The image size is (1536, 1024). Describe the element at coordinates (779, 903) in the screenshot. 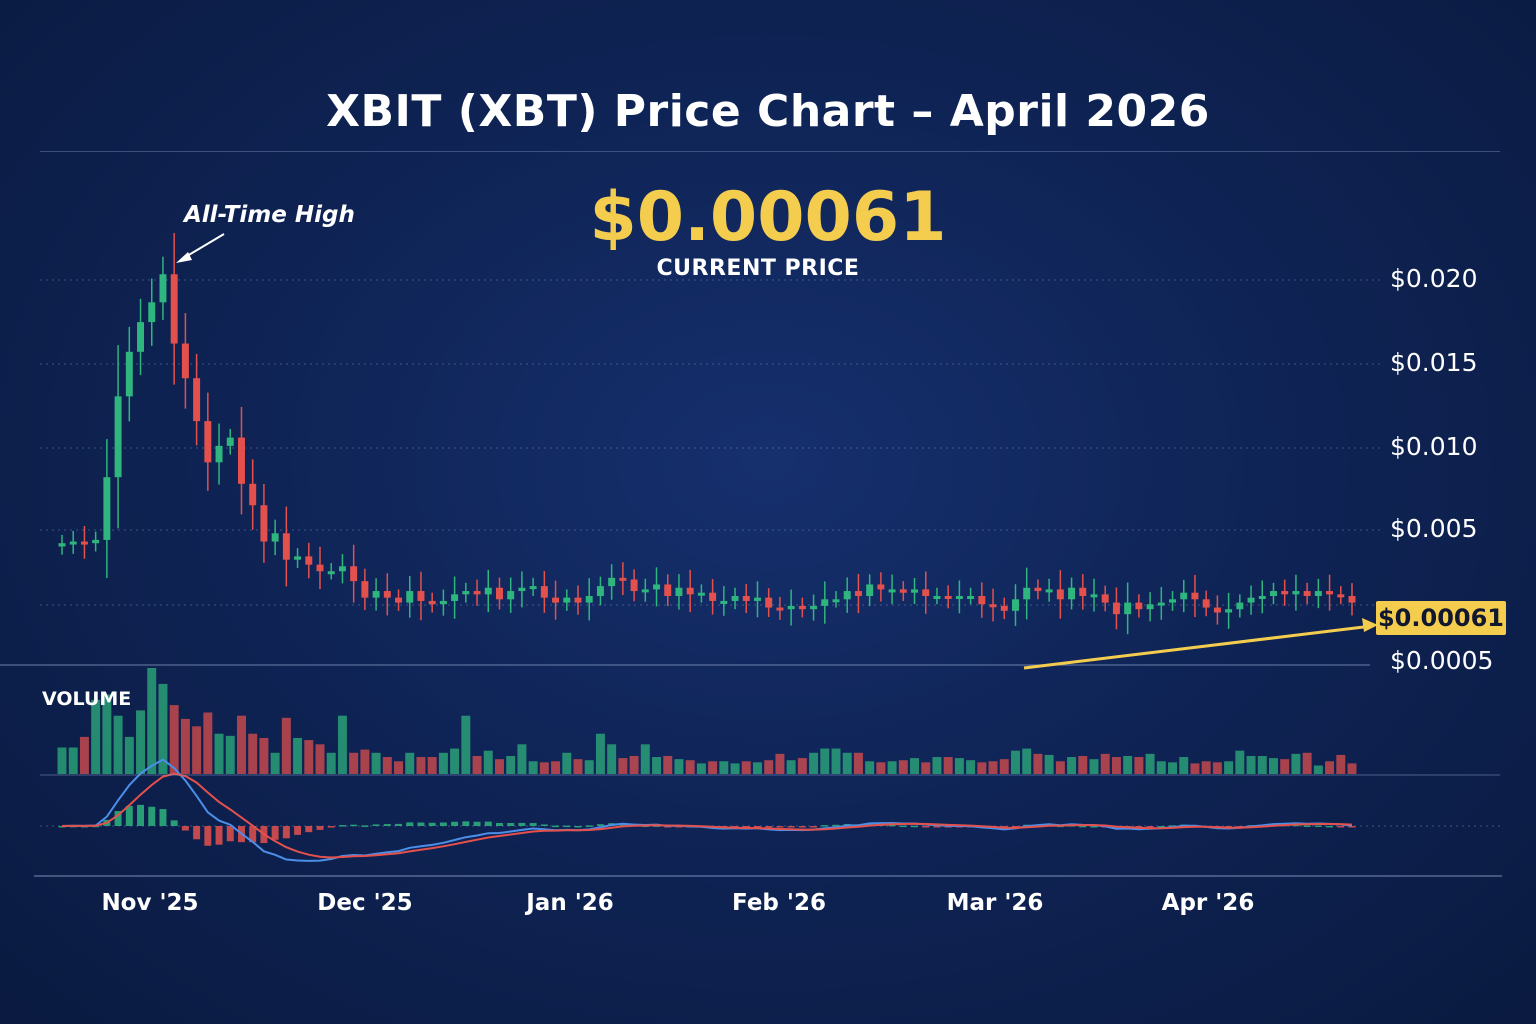

I see `x-tick-label: Feb '26` at that location.